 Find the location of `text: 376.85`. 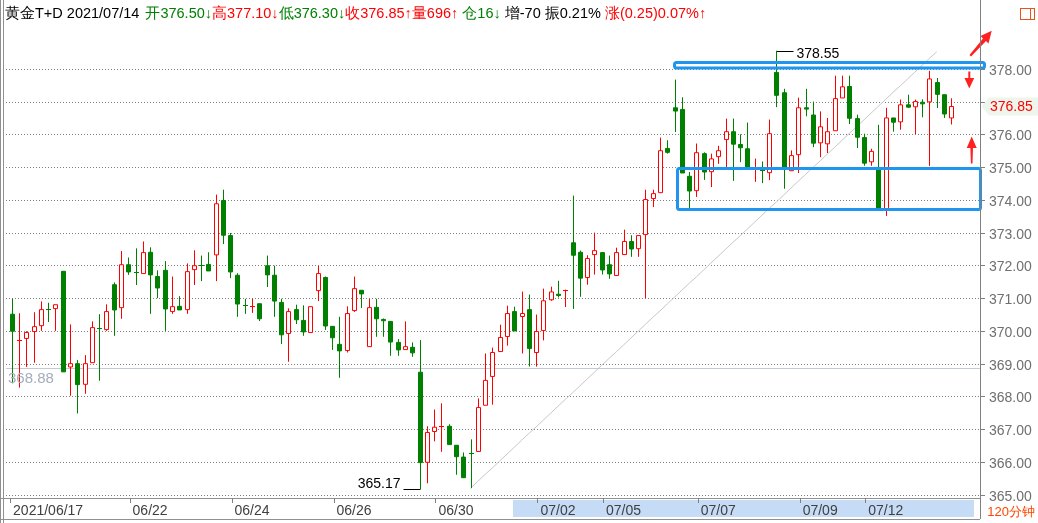

text: 376.85 is located at coordinates (1012, 106).